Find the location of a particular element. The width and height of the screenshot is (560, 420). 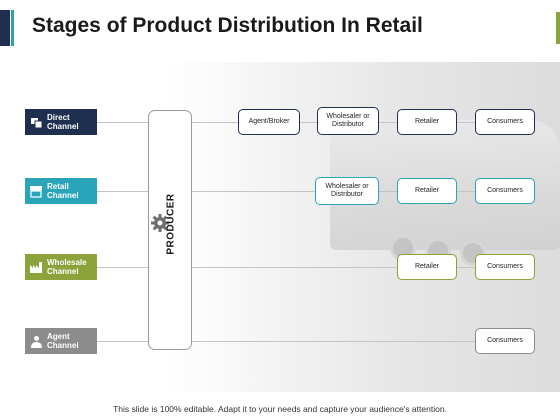

stage-retail-consumers: Consumers is located at coordinates (505, 191).